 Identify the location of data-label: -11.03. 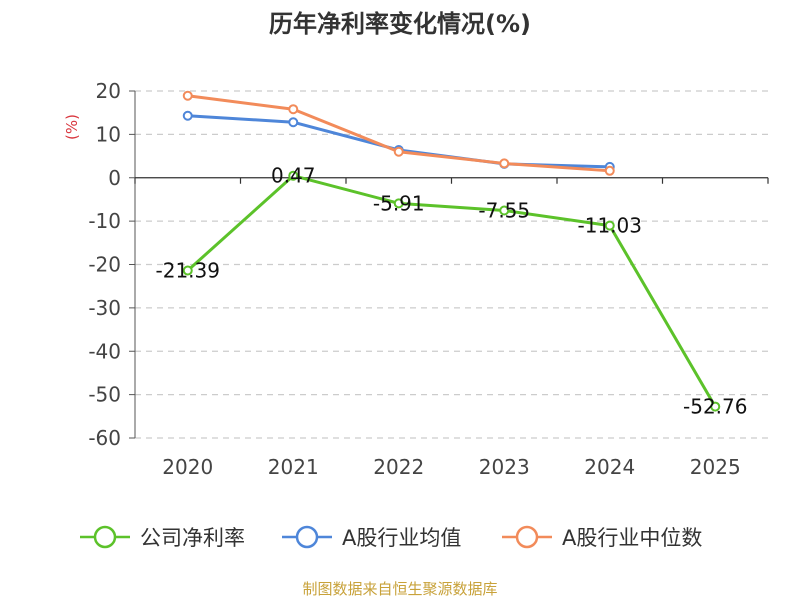
(610, 226).